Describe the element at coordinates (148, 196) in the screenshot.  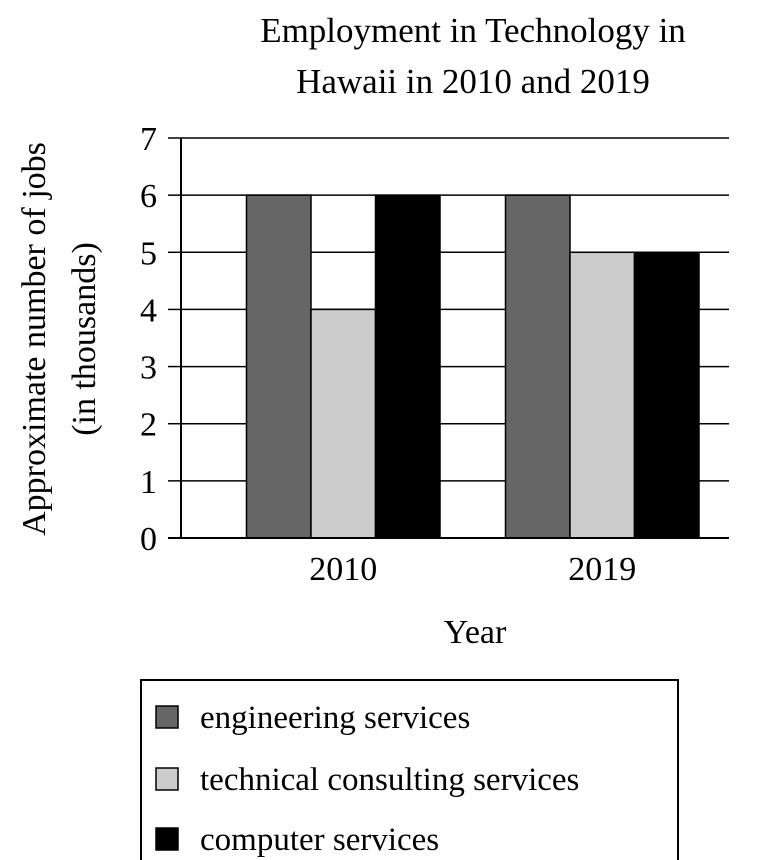
I see `y-tick-label: 6` at that location.